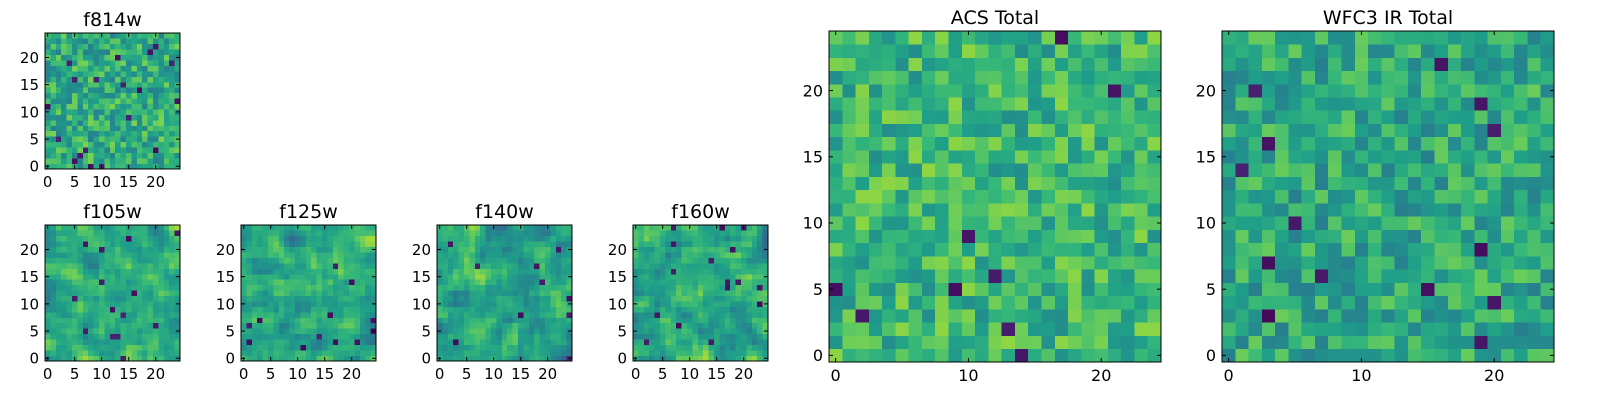 The height and width of the screenshot is (400, 1600). I want to click on x-tick-label: 0, so click(836, 375).